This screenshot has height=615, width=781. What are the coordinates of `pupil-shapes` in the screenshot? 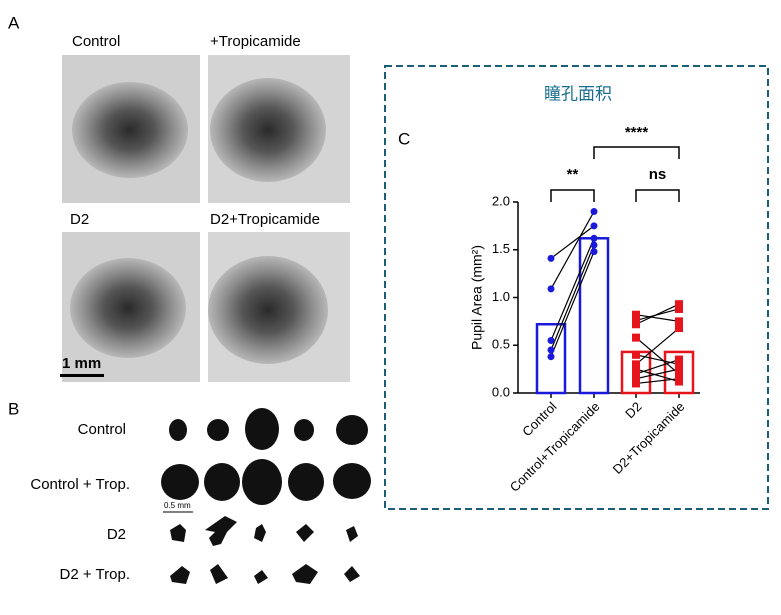 It's located at (266, 496).